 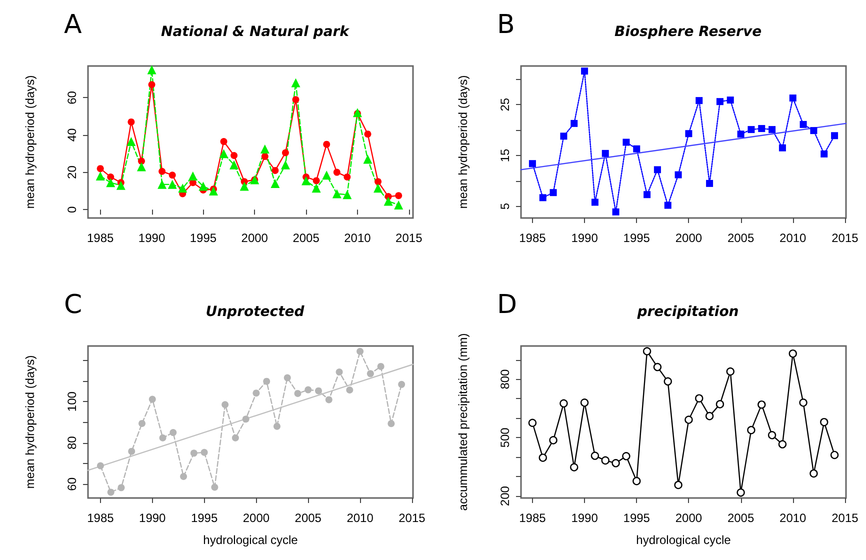 What do you see at coordinates (73, 25) in the screenshot?
I see `text: A` at bounding box center [73, 25].